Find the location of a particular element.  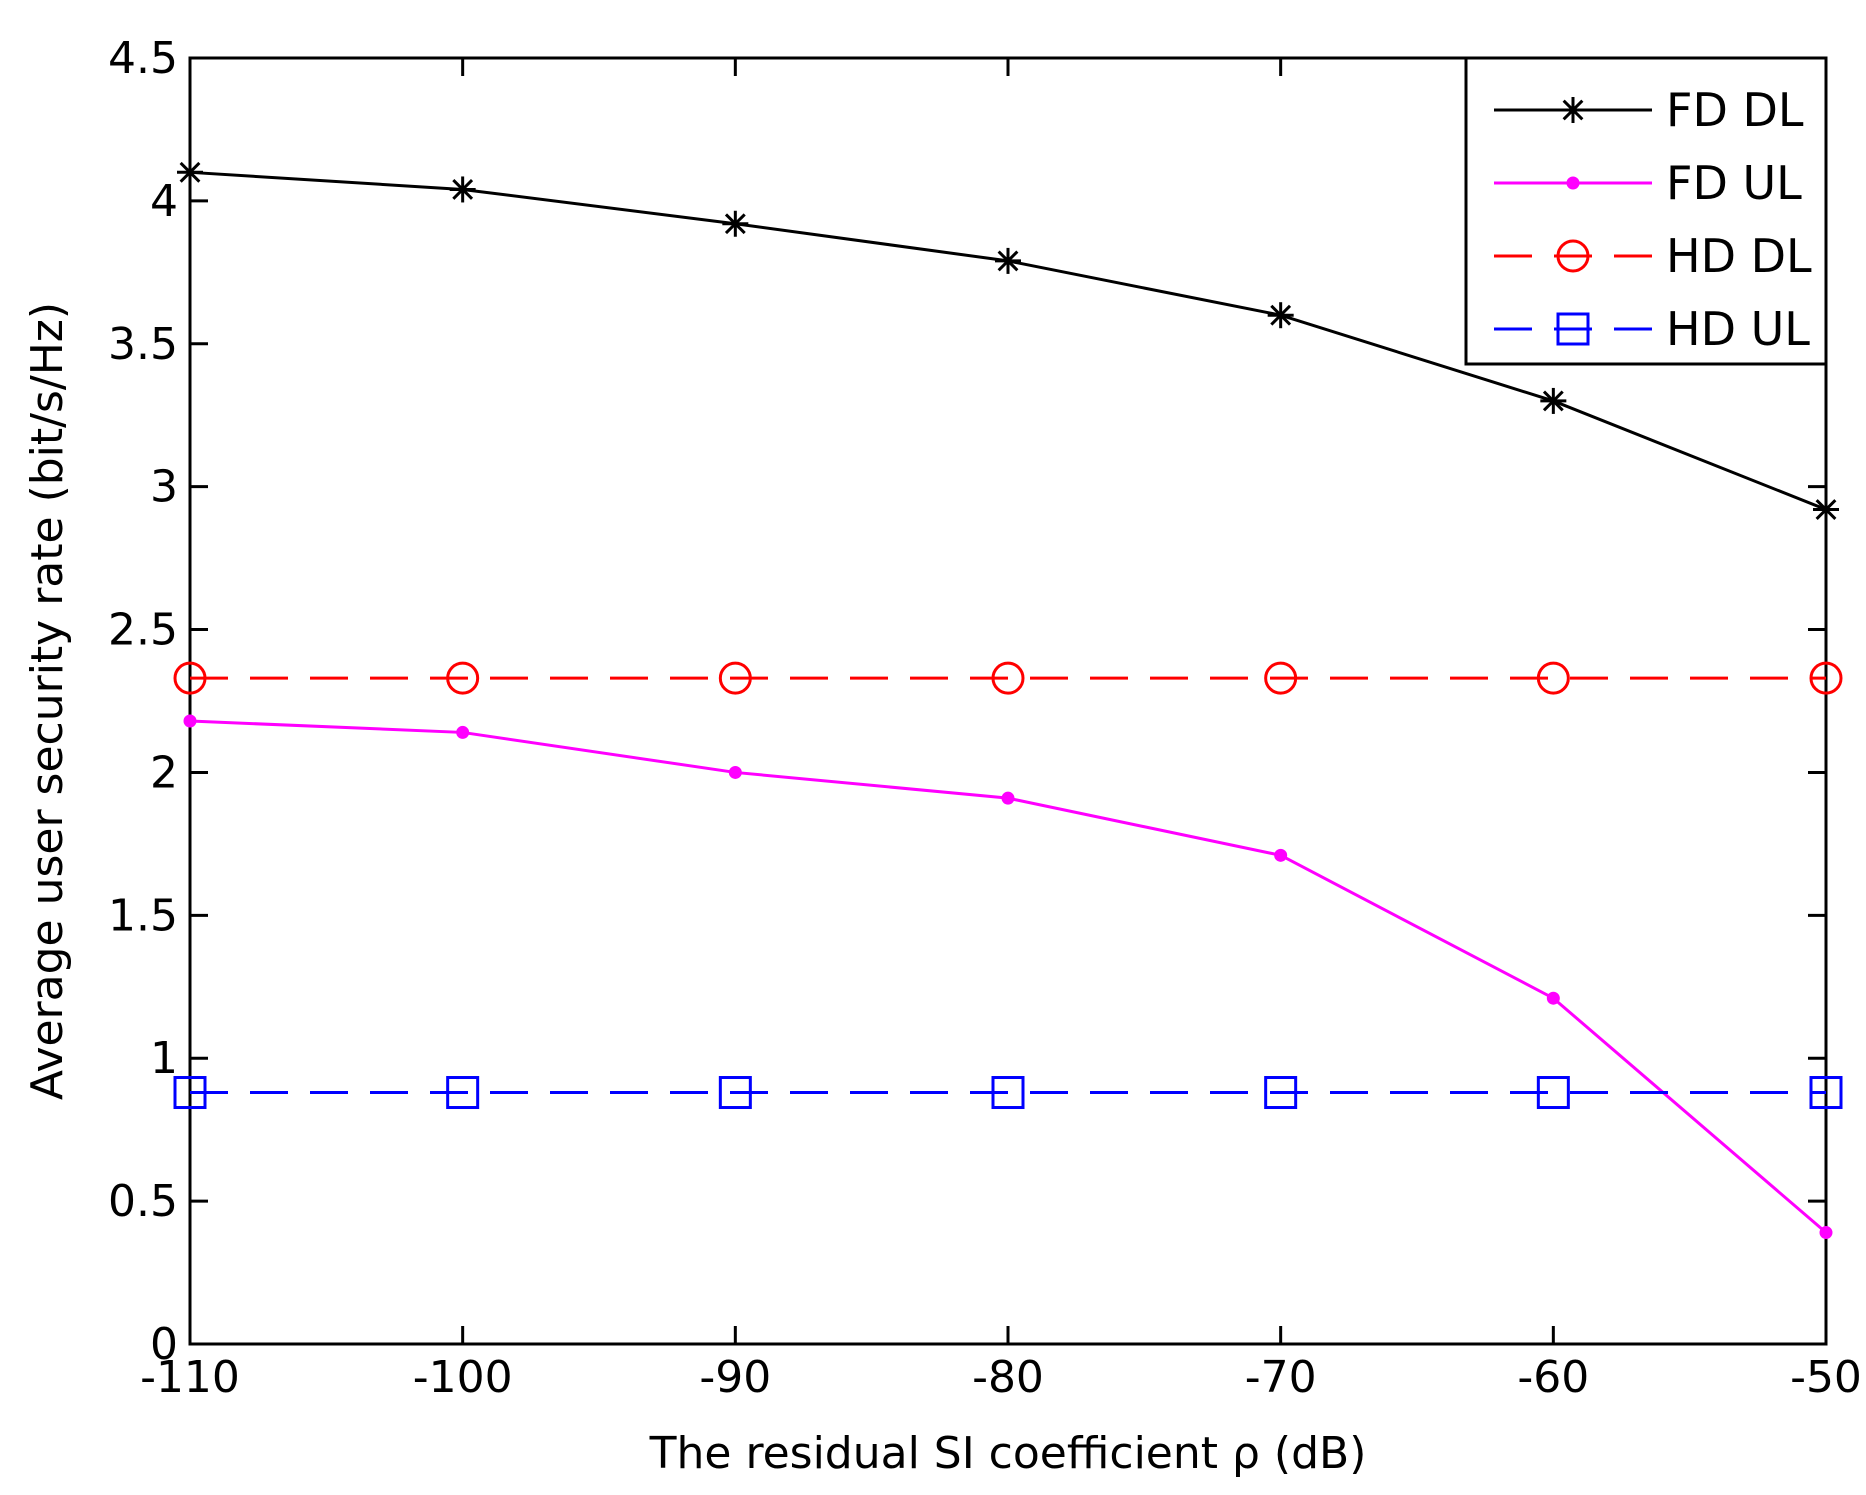

x-tick-label: -60 is located at coordinates (1553, 1377).